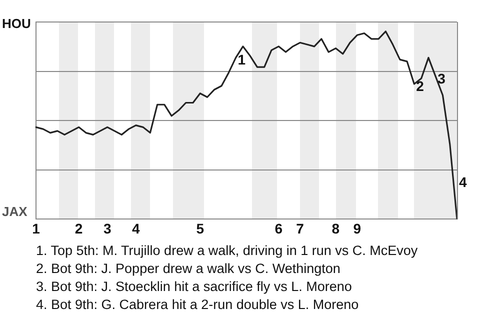 The height and width of the screenshot is (320, 480). What do you see at coordinates (78, 228) in the screenshot?
I see `x-tick-label: 2` at bounding box center [78, 228].